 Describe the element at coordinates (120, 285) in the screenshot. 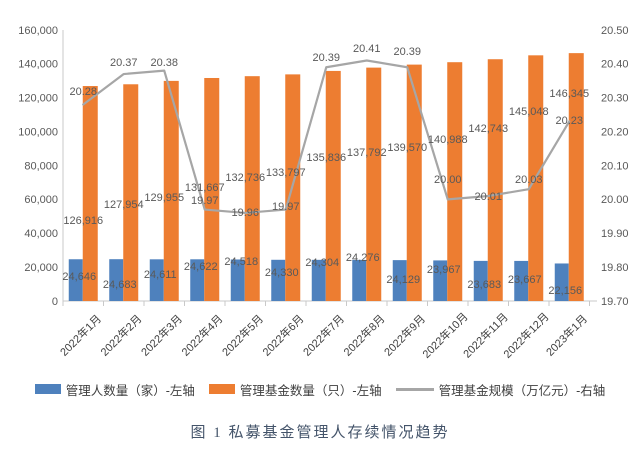

I see `manager-count-label: 24,683` at that location.